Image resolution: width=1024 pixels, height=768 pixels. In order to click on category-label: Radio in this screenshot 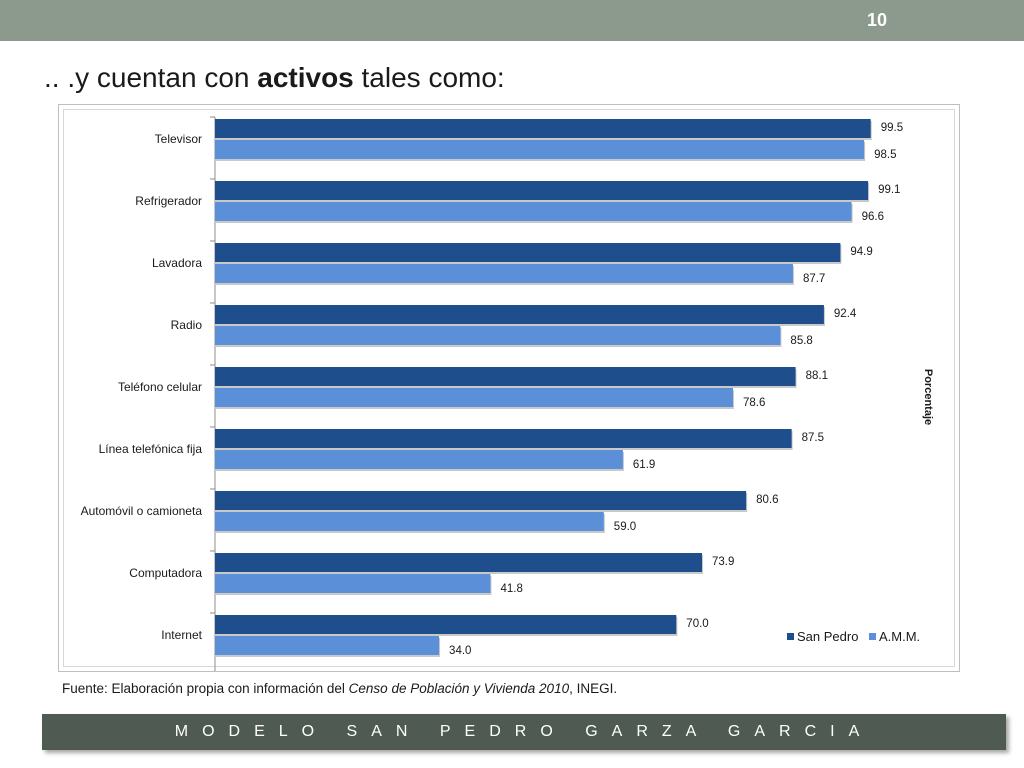, I will do `click(187, 325)`.